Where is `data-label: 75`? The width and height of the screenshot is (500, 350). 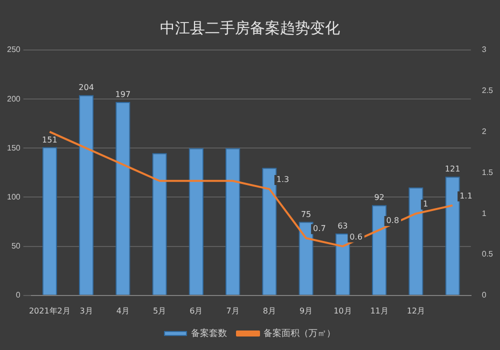 data-label: 75 is located at coordinates (306, 214).